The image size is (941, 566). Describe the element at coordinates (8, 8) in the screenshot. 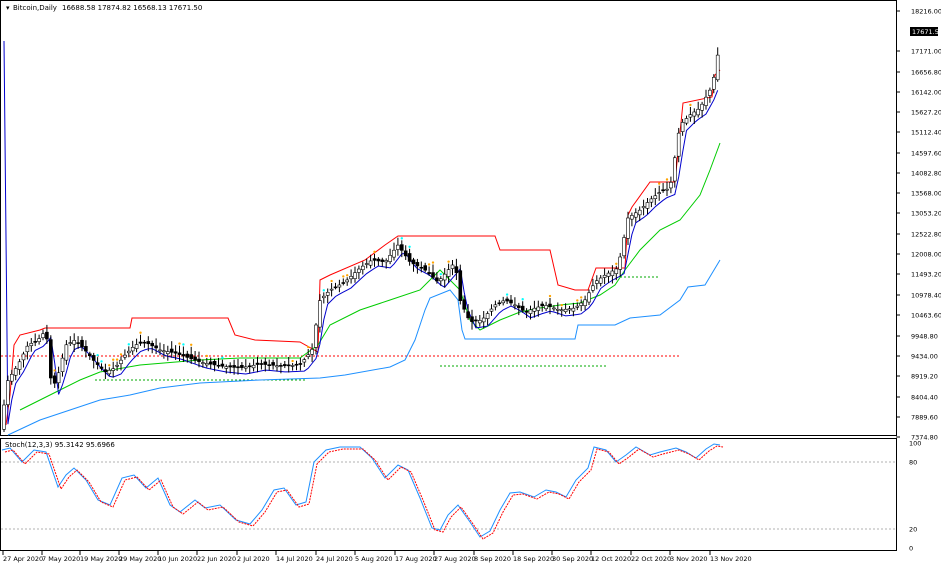

I see `symbol-title-arrow: ▾` at that location.